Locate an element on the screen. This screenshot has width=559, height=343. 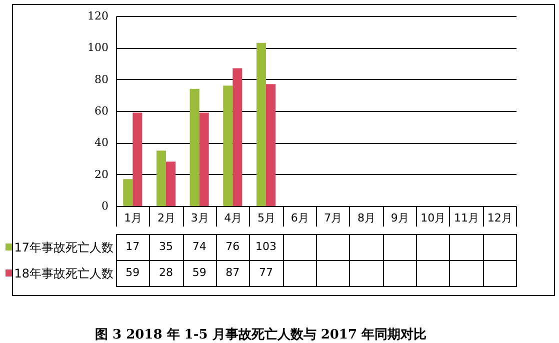
x-tick-label: 12月 is located at coordinates (499, 218).